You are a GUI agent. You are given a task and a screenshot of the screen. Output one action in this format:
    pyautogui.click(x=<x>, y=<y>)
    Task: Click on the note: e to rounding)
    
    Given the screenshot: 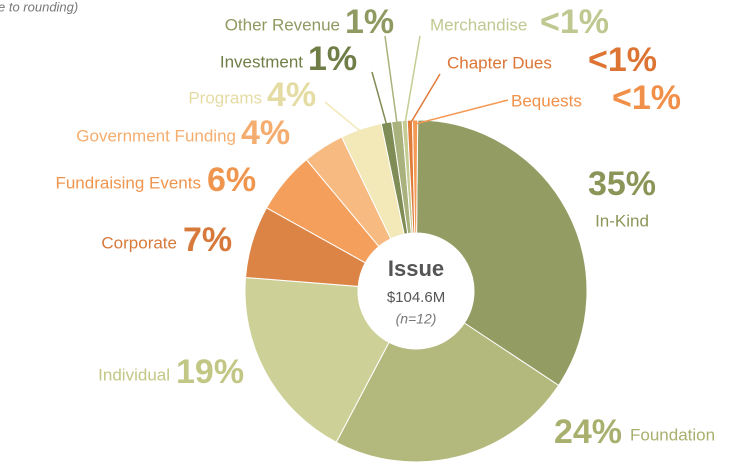 What is the action you would take?
    pyautogui.click(x=39, y=7)
    